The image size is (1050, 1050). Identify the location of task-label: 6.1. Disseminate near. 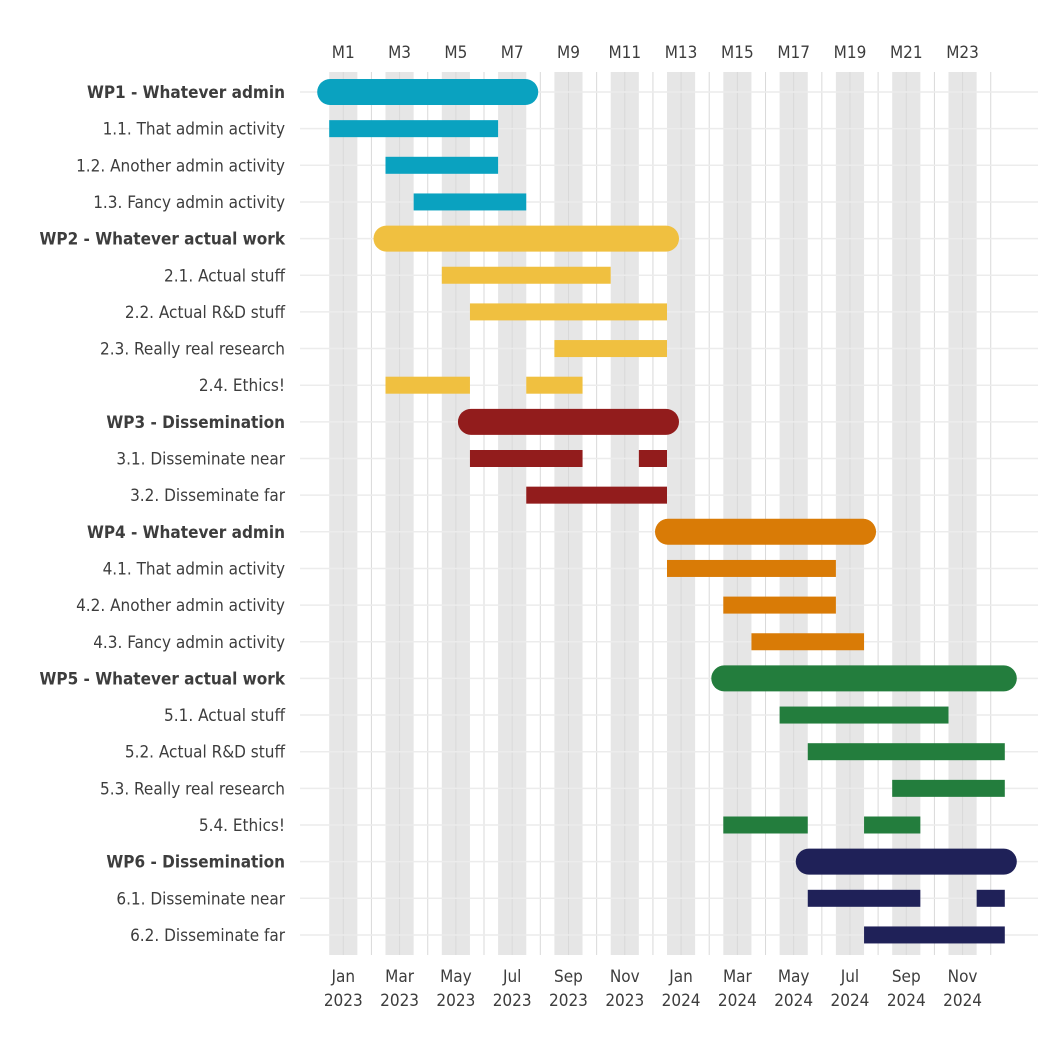
(200, 899).